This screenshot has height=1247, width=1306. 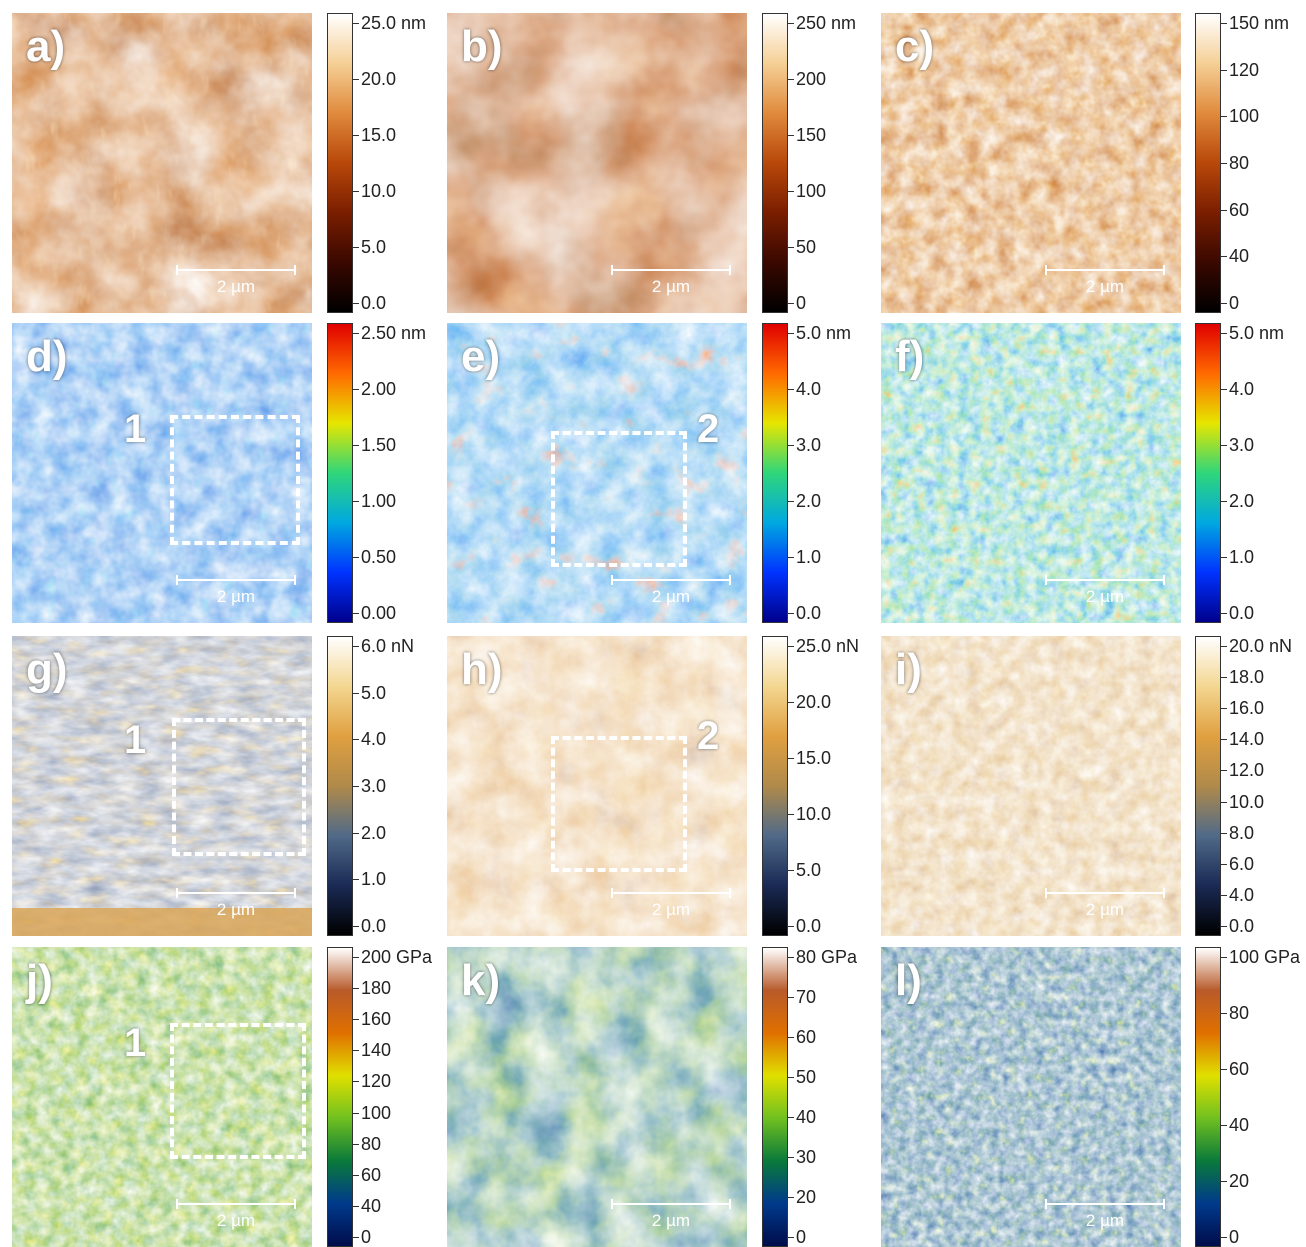 What do you see at coordinates (1235, 1181) in the screenshot?
I see `colorbar-tick-label: 20` at bounding box center [1235, 1181].